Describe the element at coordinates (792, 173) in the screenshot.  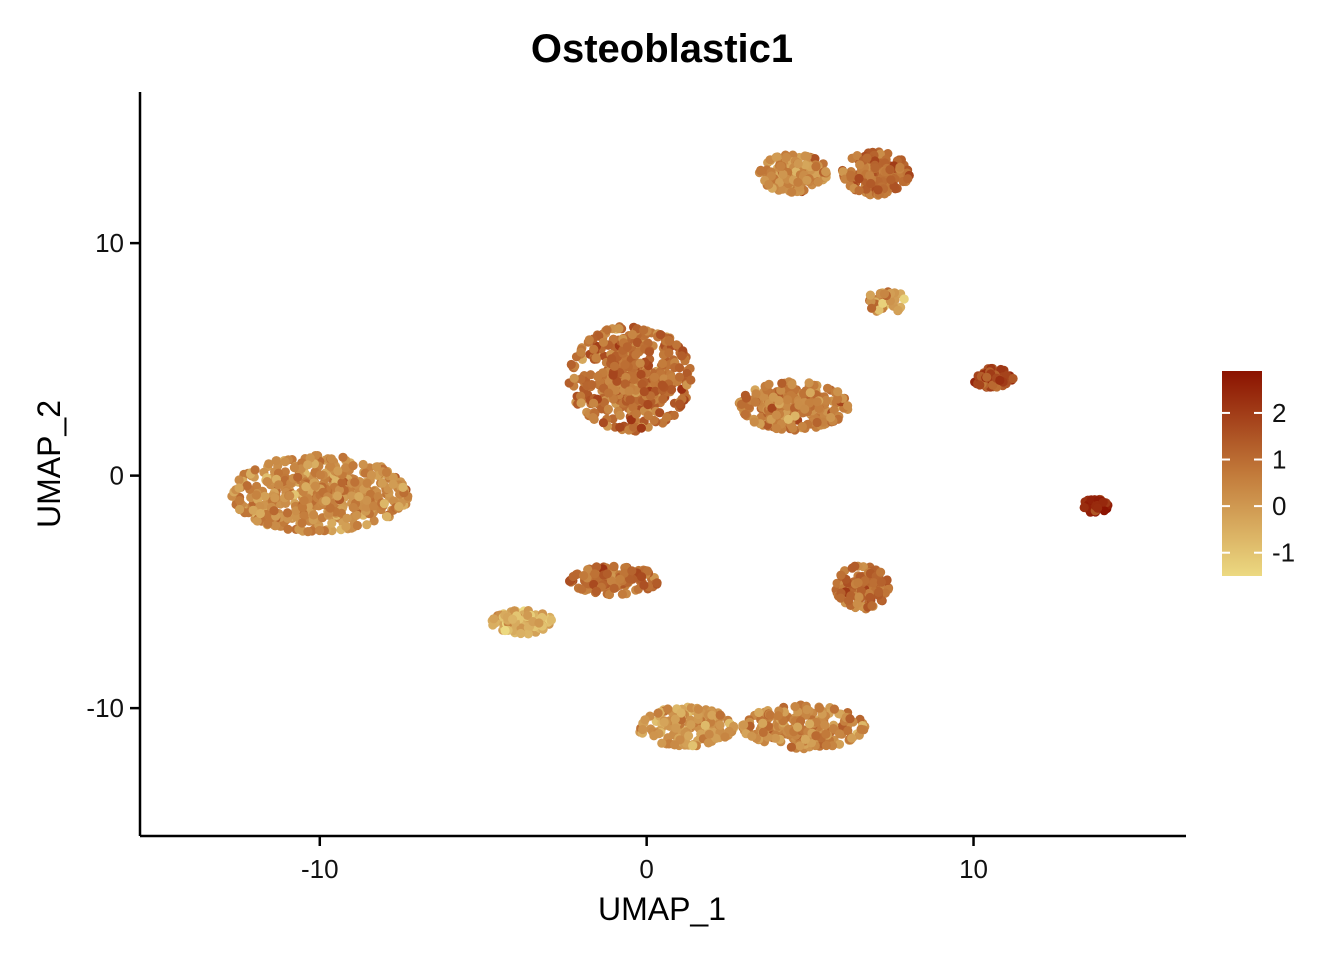
I see `cluster-c4` at that location.